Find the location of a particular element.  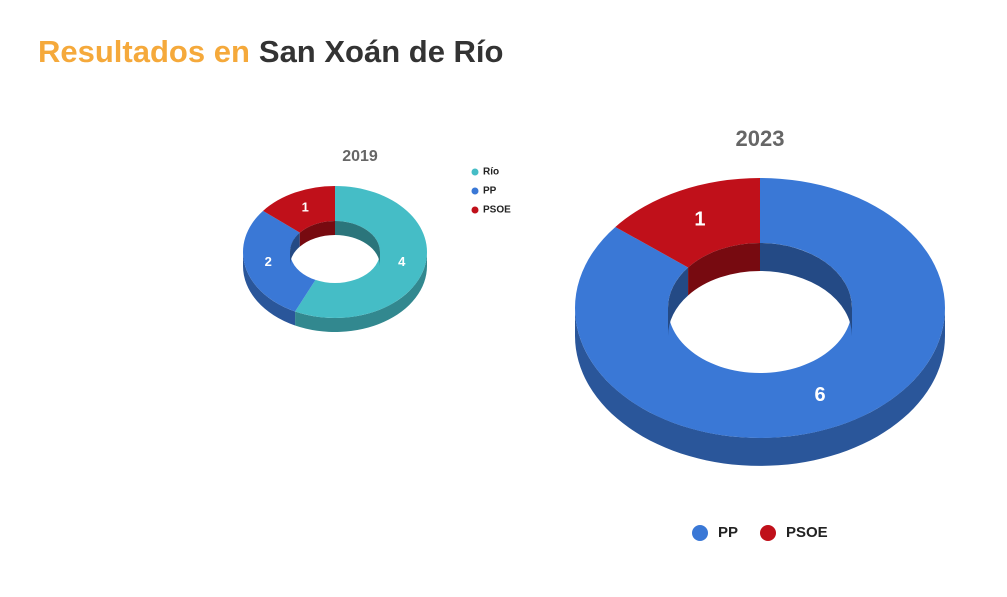

value-label: 6 is located at coordinates (820, 395).